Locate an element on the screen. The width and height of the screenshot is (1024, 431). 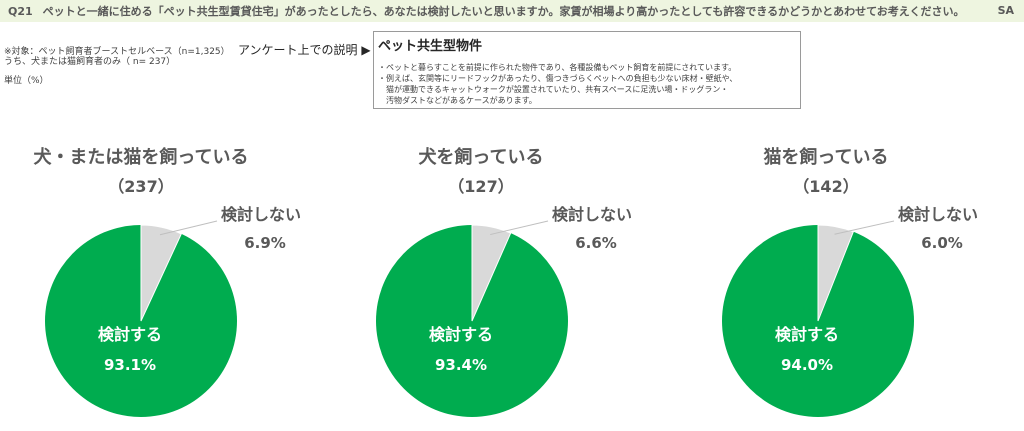
question-number: Q21 is located at coordinates (20, 11).